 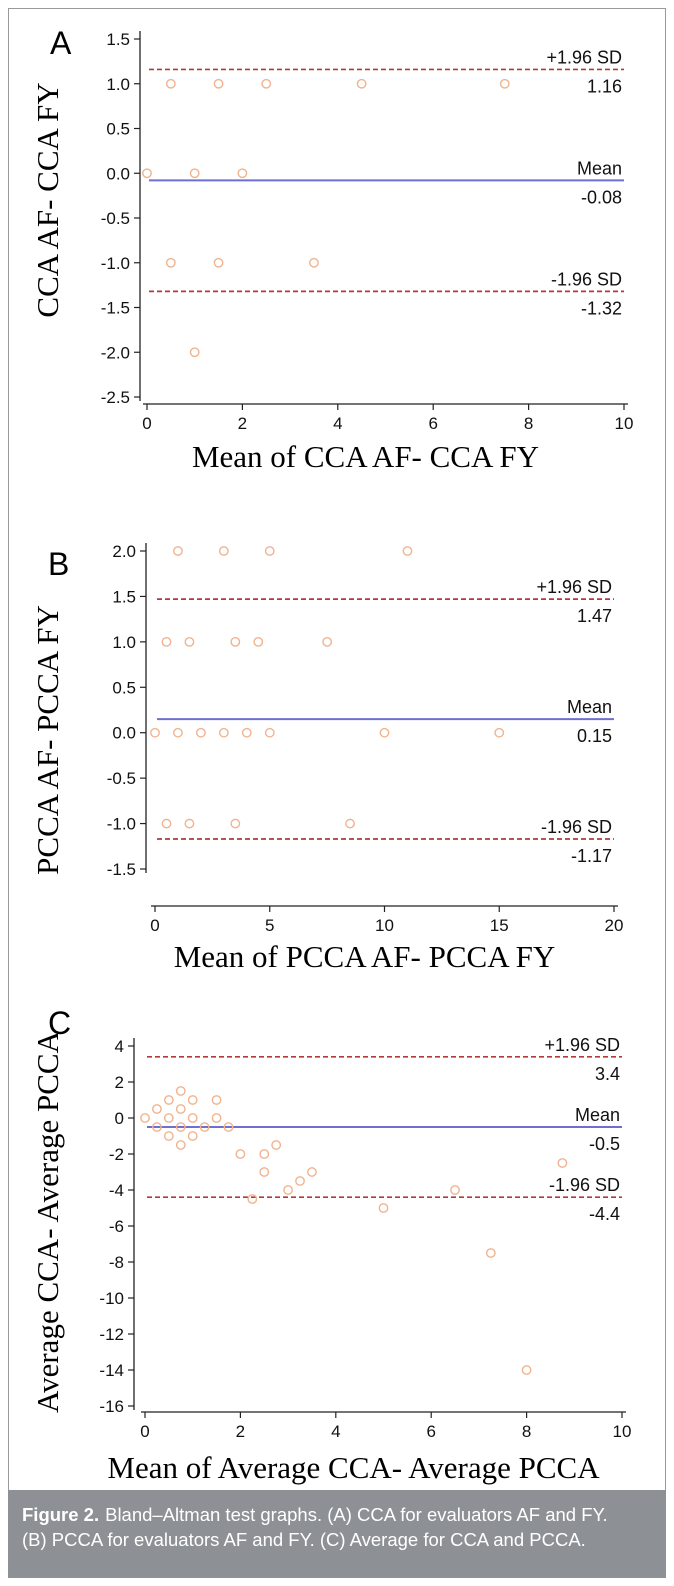 I want to click on y-tick-label: 2.0, so click(x=124, y=551).